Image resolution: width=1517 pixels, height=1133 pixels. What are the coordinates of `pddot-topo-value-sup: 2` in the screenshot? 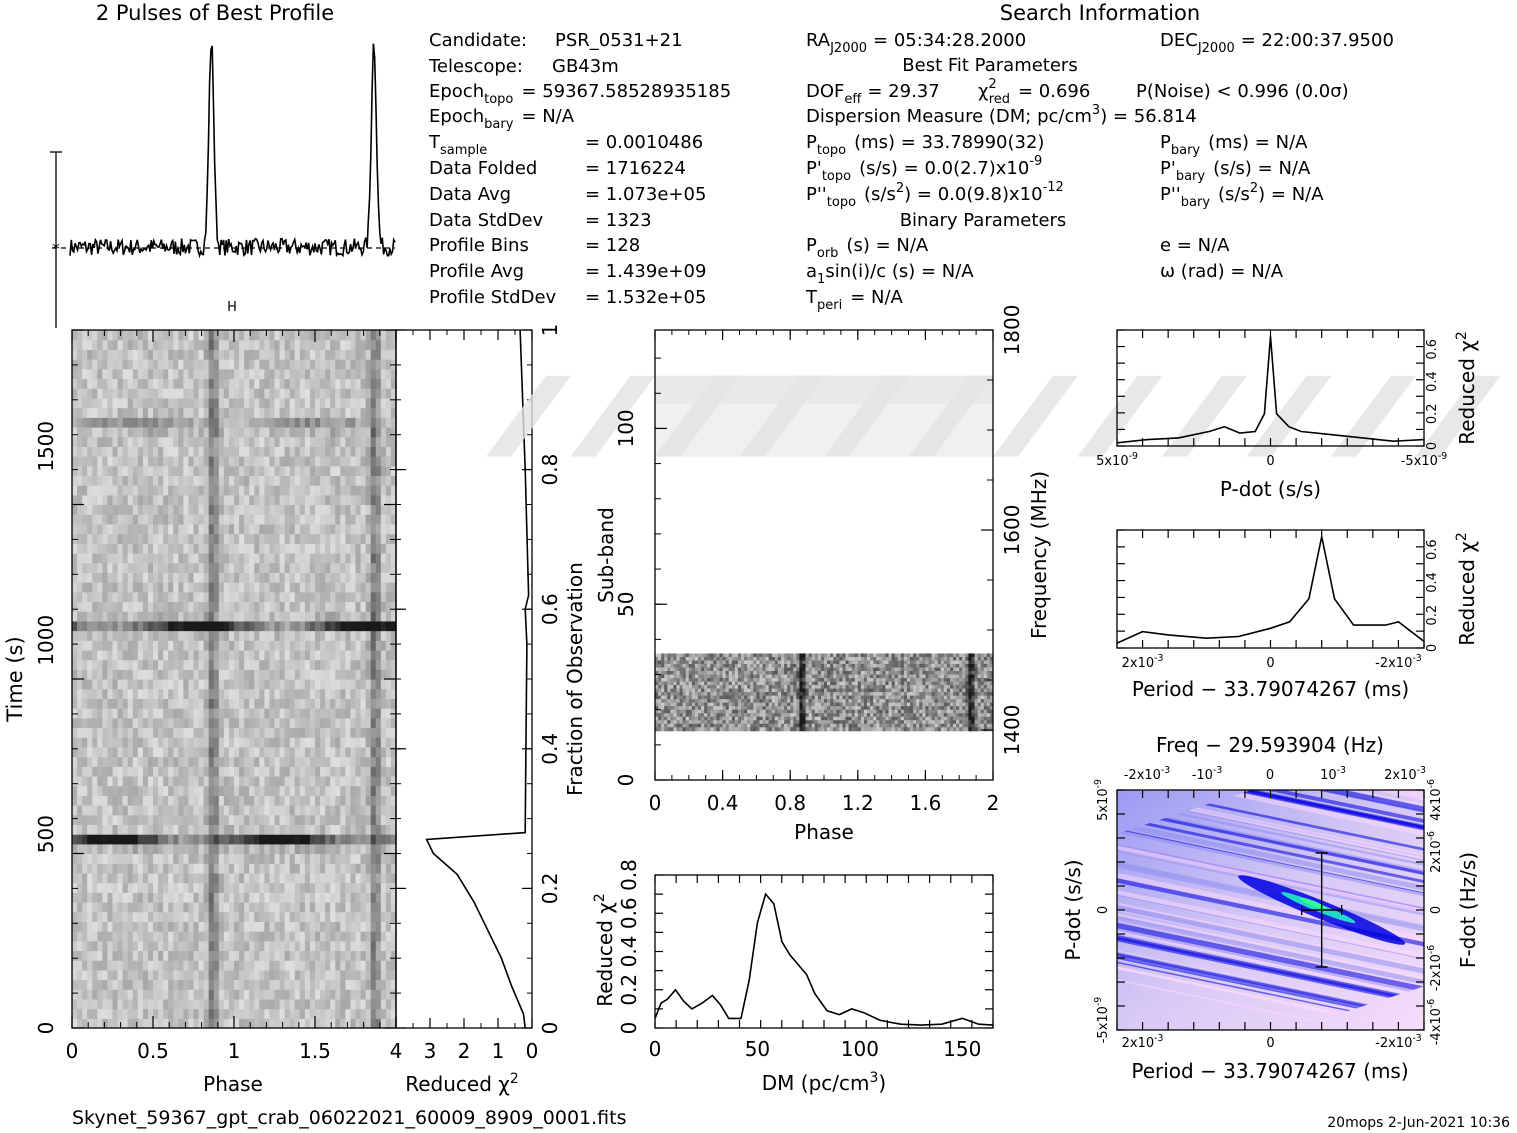 It's located at (900, 188).